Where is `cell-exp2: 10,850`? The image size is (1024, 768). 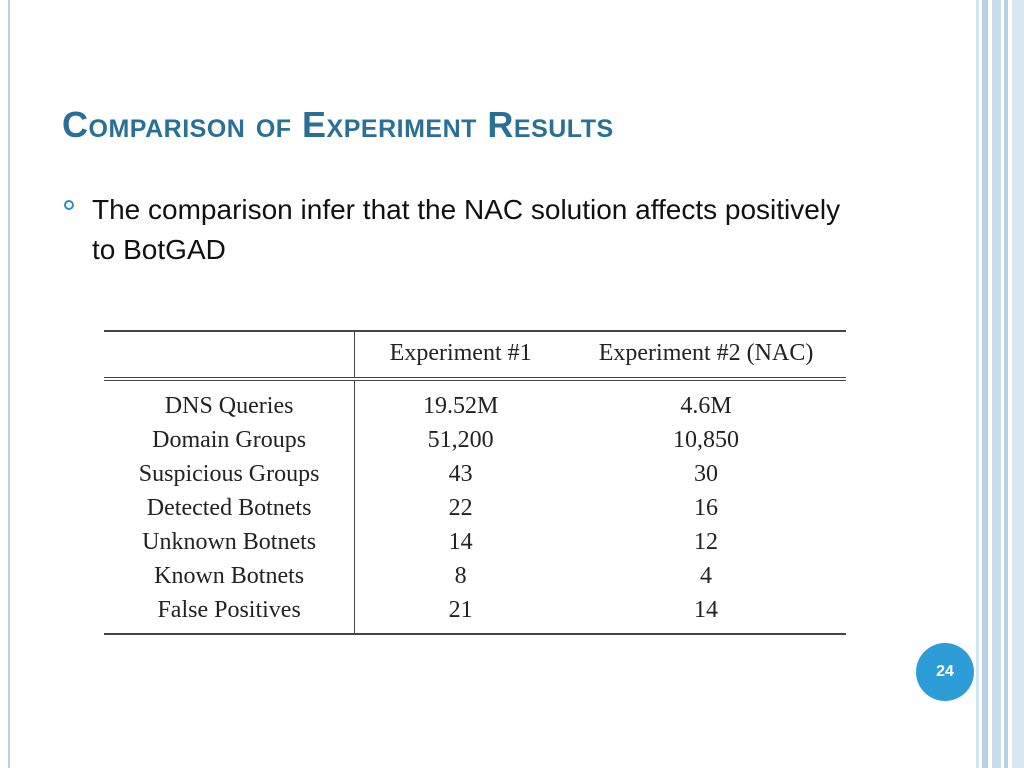
cell-exp2: 10,850 is located at coordinates (706, 439).